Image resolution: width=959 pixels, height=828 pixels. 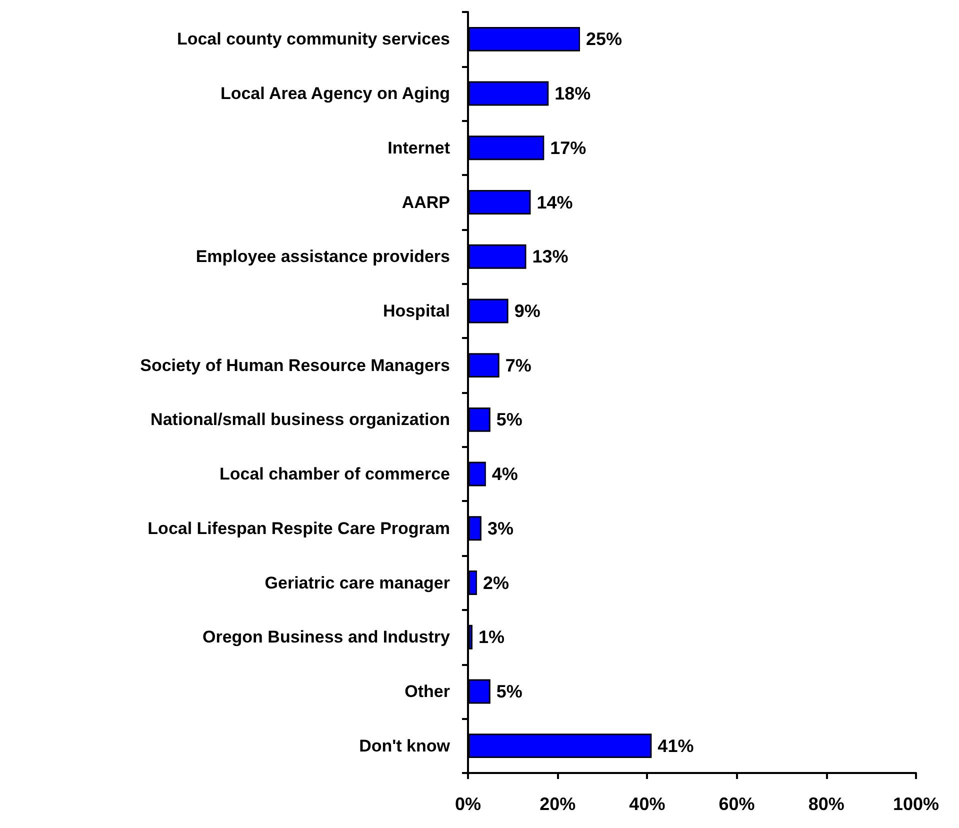 I want to click on y-tick-label: Geriatric care manager, so click(x=357, y=582).